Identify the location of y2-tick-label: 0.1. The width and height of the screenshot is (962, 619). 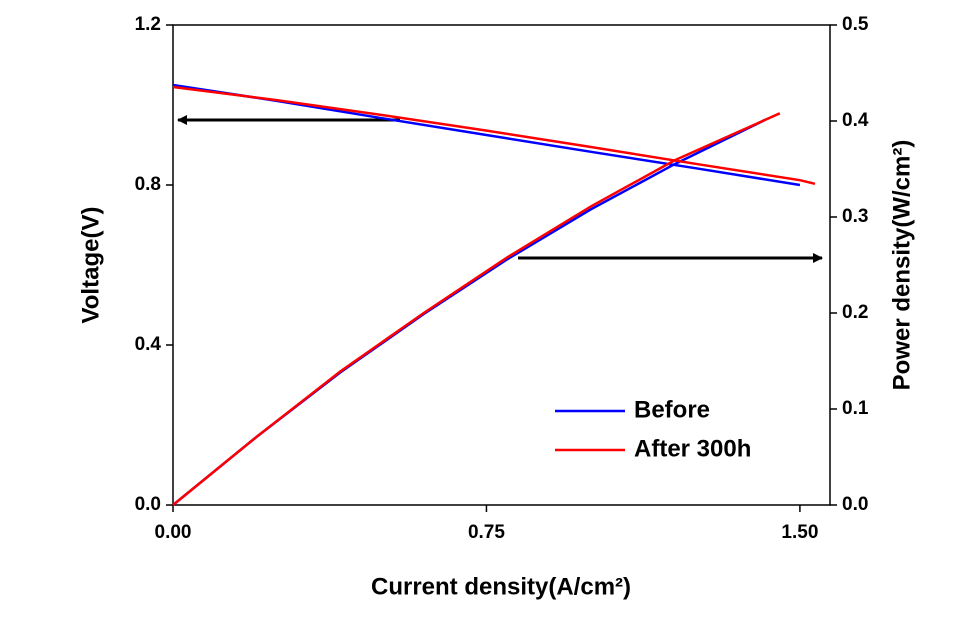
(855, 408).